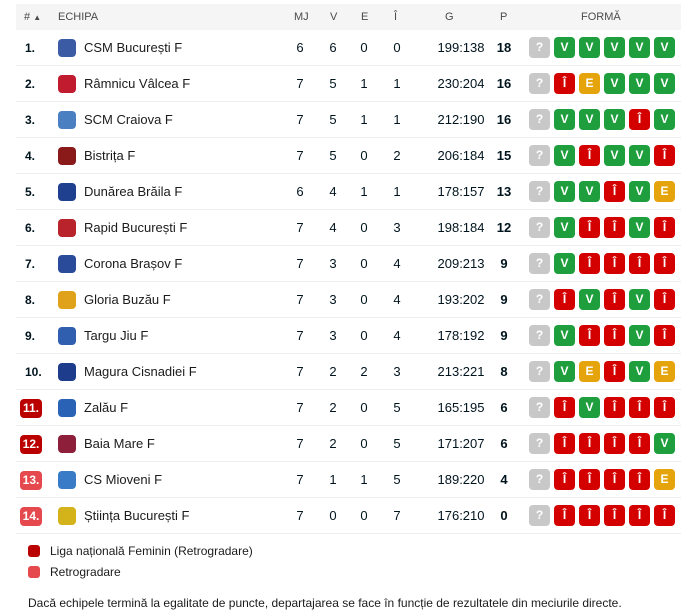 Image resolution: width=697 pixels, height=616 pixels. Describe the element at coordinates (348, 336) in the screenshot. I see `table-row: 9. Targu Jiu F 7 3 0 4 178:192 9? V Î Î V Î` at that location.